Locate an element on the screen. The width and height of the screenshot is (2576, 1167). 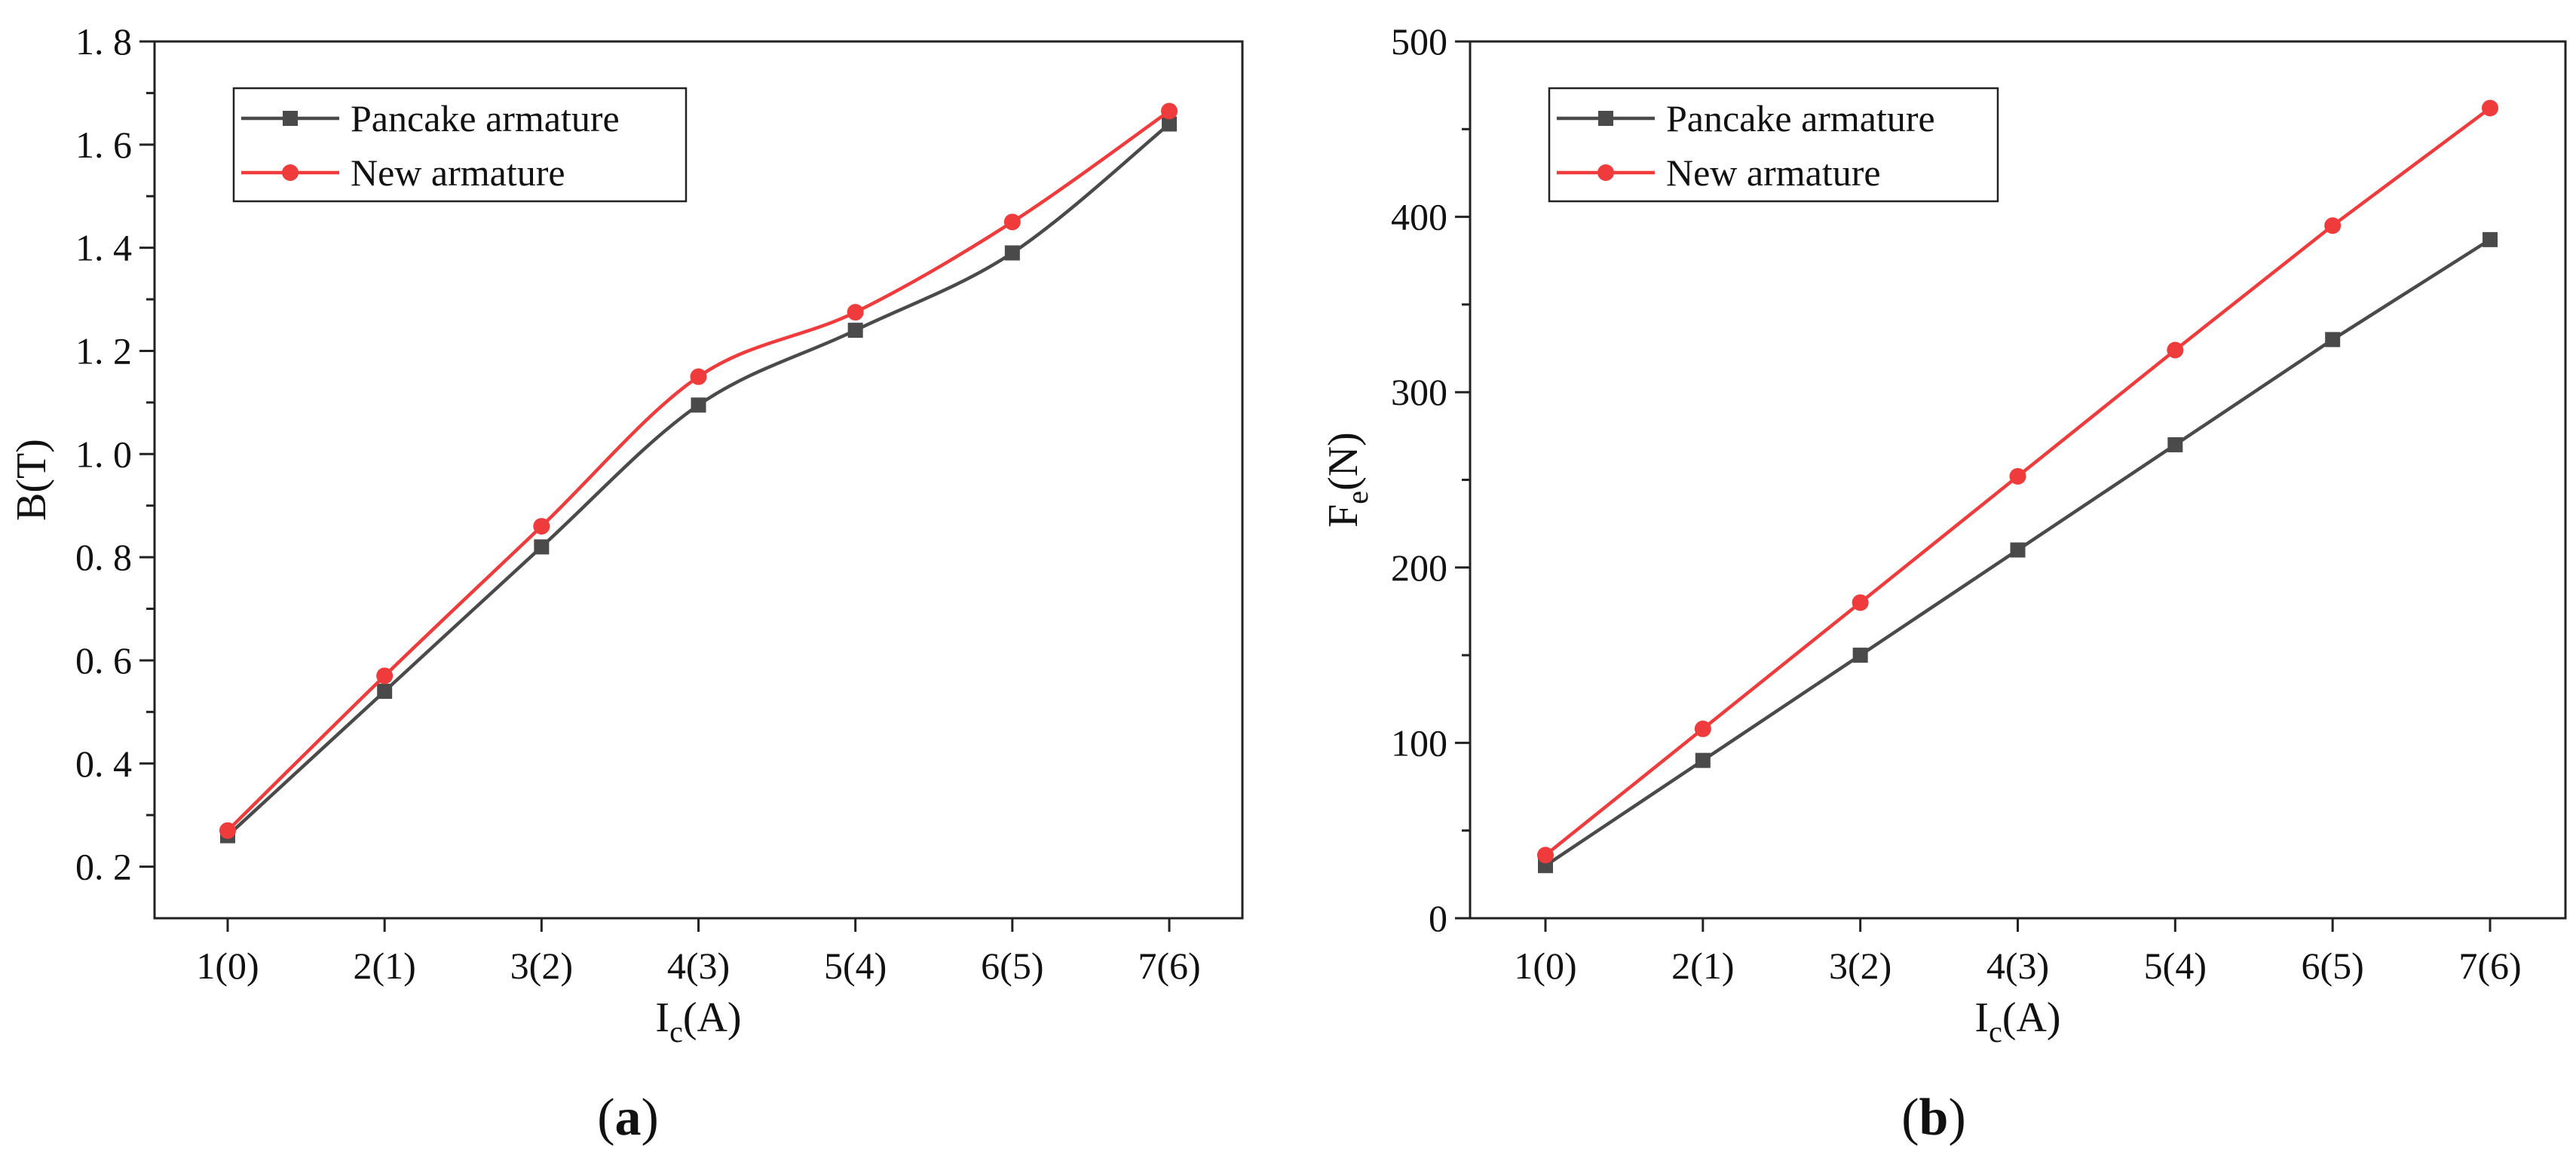
panel-a-legend-marker-new-armature is located at coordinates (290, 172).